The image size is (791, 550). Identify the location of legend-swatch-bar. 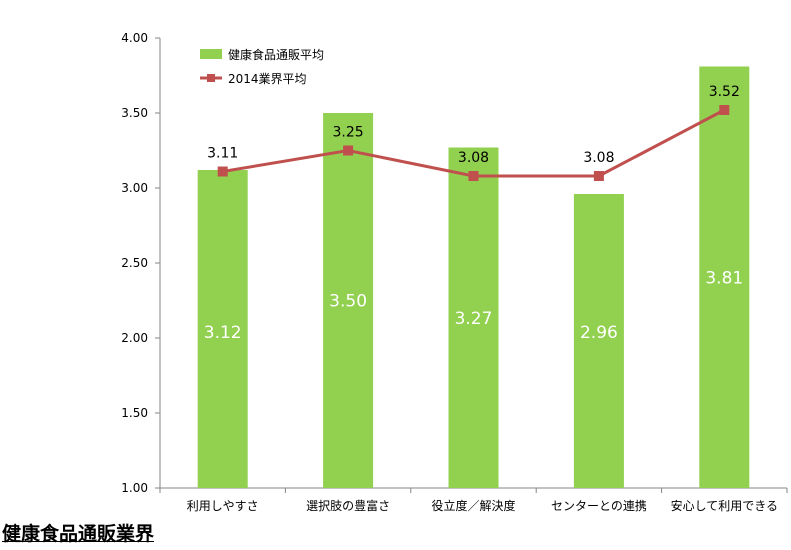
(211, 54).